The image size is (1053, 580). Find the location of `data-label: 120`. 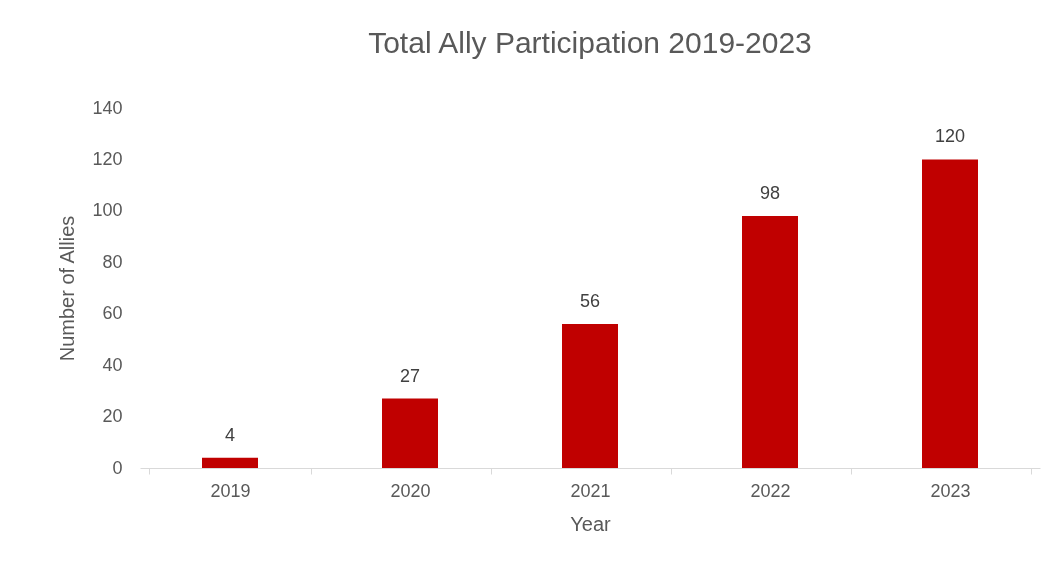

data-label: 120 is located at coordinates (950, 136).